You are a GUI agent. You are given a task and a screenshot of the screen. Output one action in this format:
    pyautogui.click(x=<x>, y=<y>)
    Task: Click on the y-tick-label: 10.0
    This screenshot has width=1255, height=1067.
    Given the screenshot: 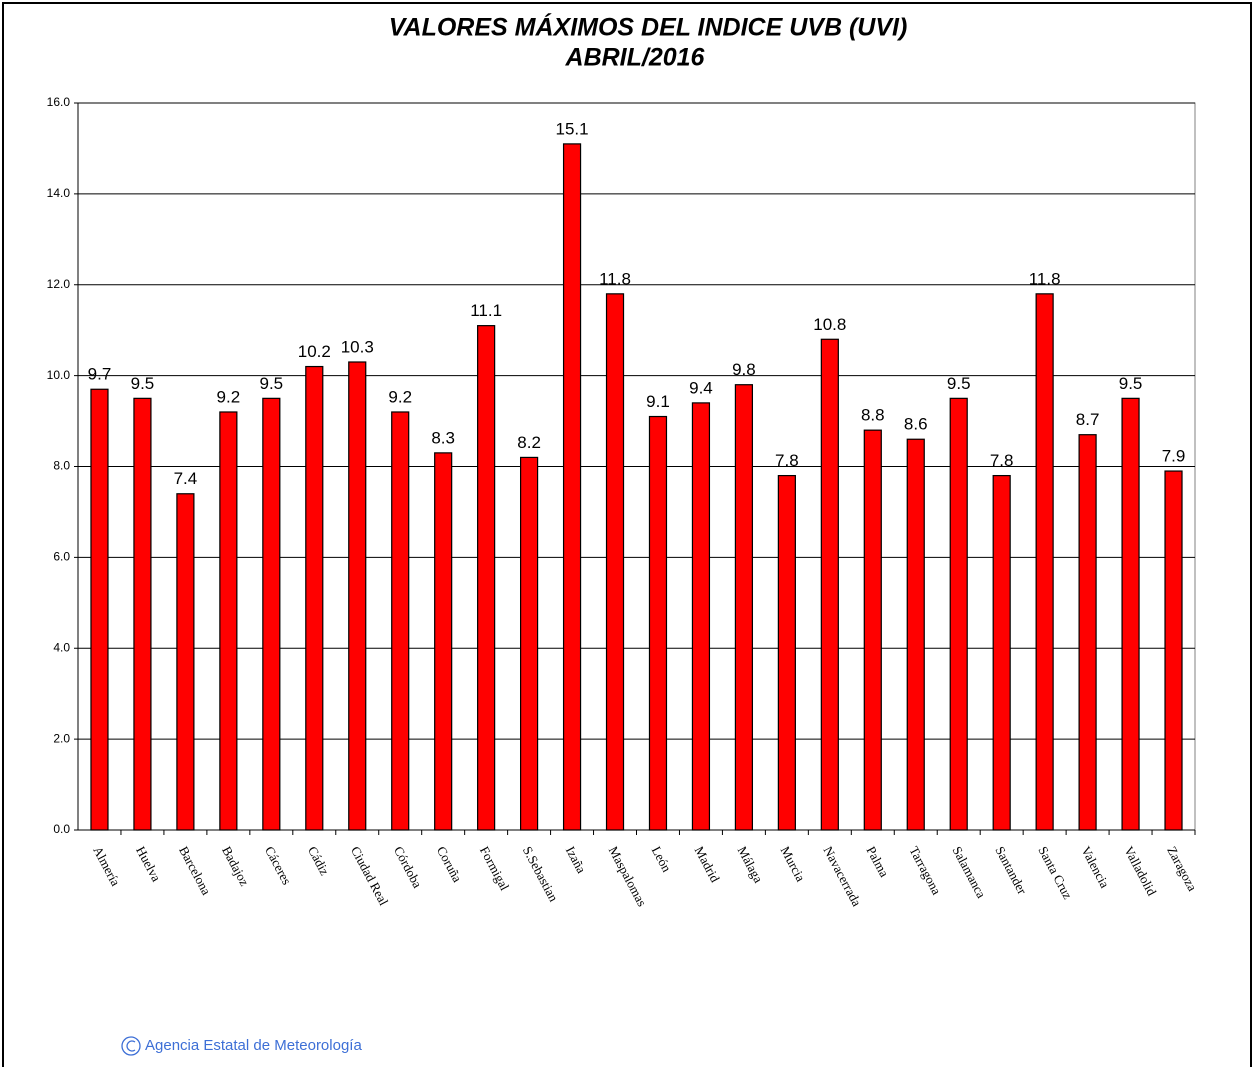 What is the action you would take?
    pyautogui.click(x=59, y=375)
    